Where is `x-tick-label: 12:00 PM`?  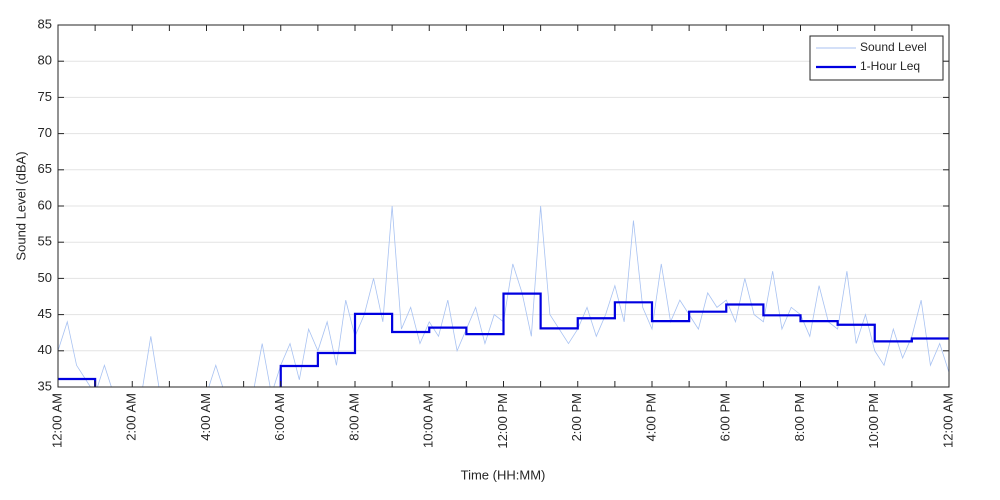
x-tick-label: 12:00 PM is located at coordinates (502, 421).